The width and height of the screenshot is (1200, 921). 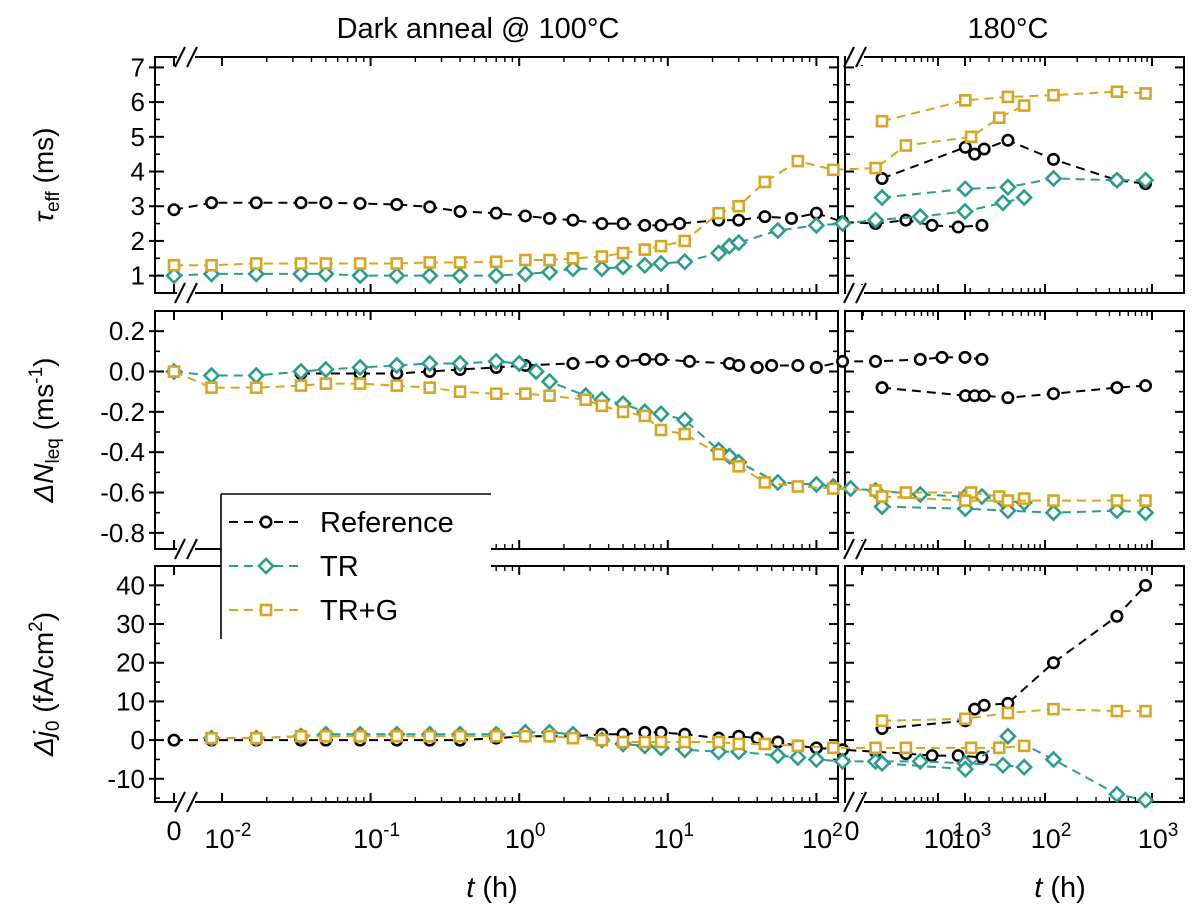 What do you see at coordinates (53, 725) in the screenshot?
I see `y-axis-label-subscript: 0` at bounding box center [53, 725].